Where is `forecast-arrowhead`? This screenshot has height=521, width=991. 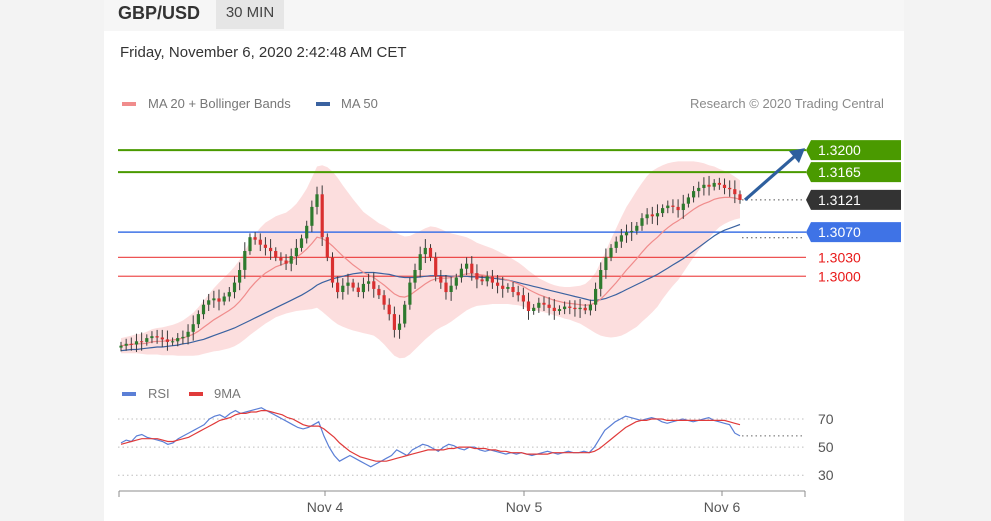 forecast-arrowhead is located at coordinates (797, 156).